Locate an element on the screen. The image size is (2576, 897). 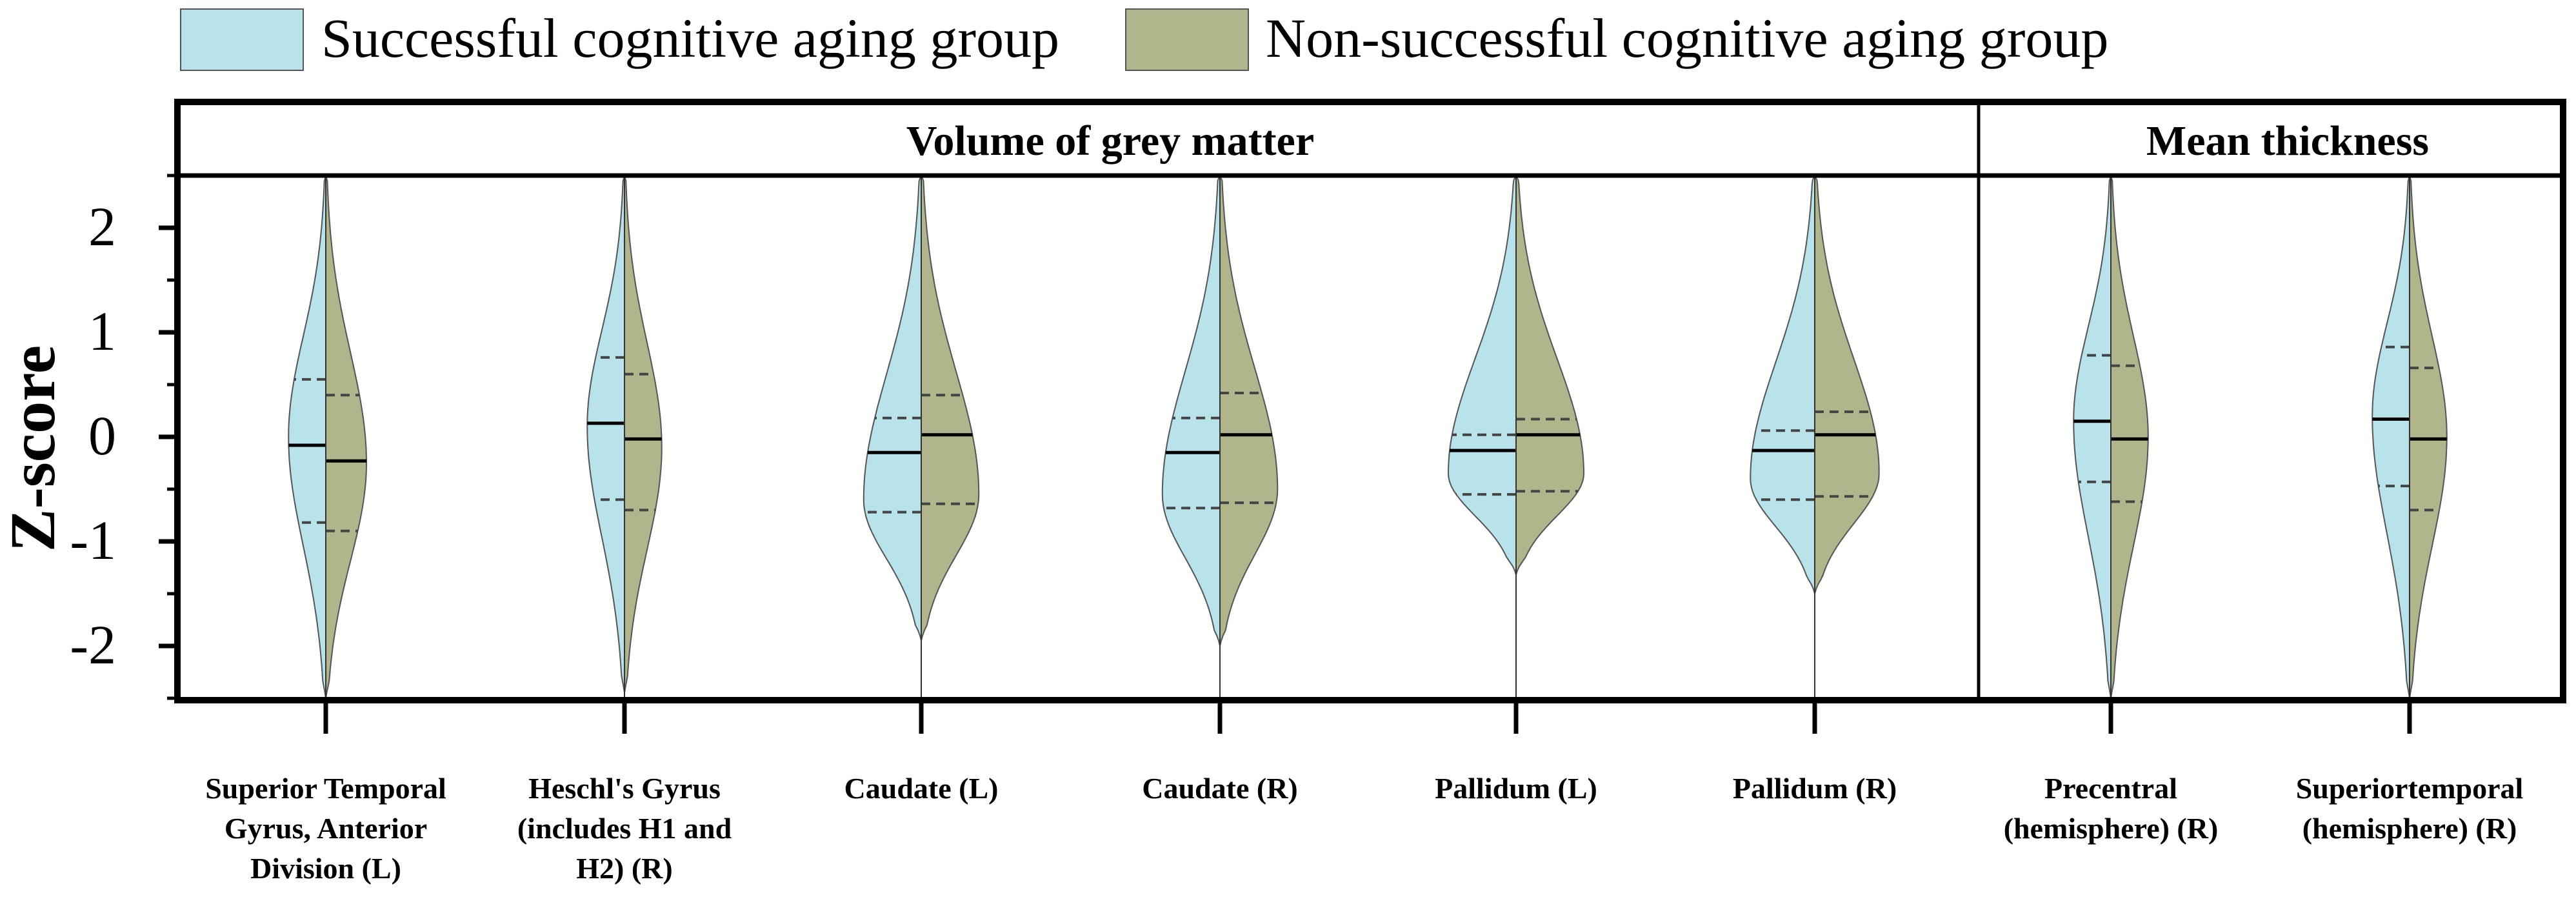
y-axis-label: Z-score is located at coordinates (34, 448).